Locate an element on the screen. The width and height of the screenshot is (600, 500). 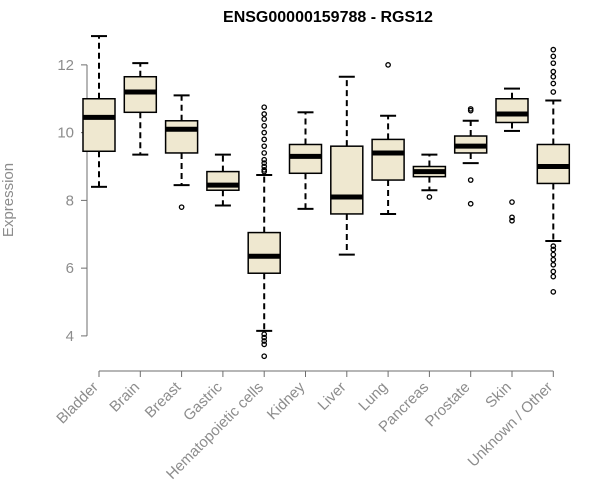
x-tick-label: Prostate is located at coordinates (448, 405).